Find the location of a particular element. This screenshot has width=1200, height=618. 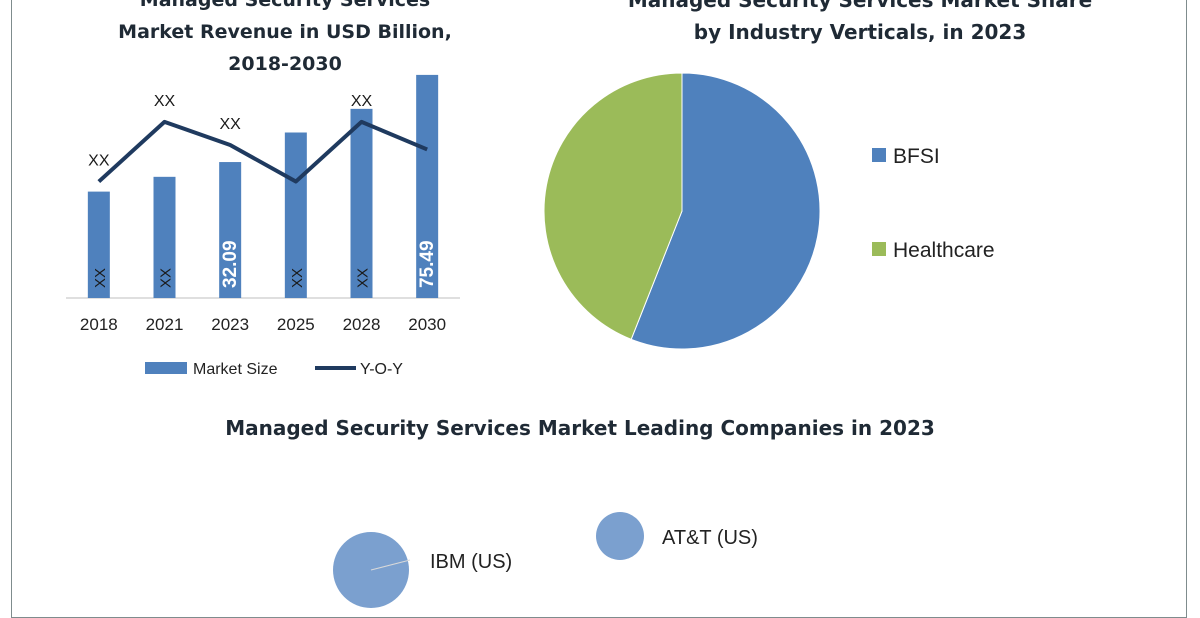

legend-market-size-label: Market Size is located at coordinates (235, 369).